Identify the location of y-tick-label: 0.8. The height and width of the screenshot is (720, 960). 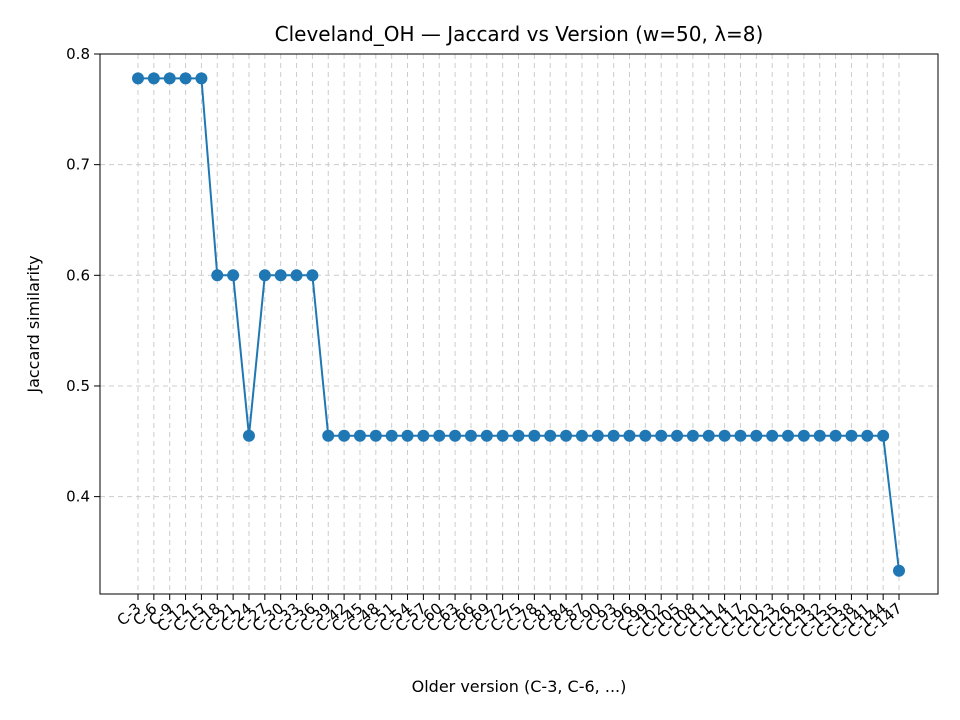
(78, 54).